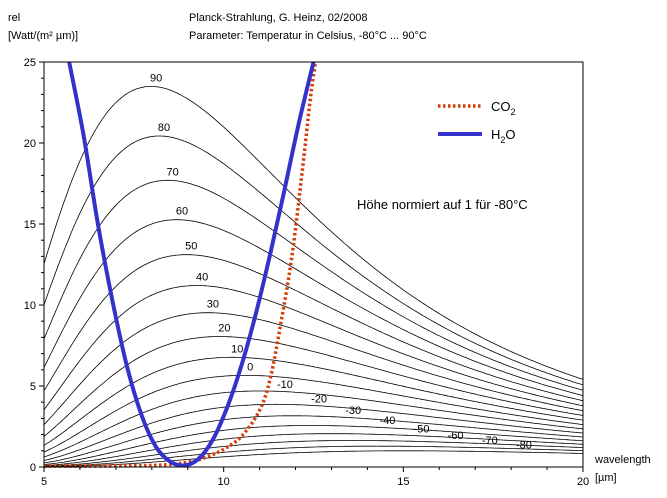 This screenshot has width=667, height=498. What do you see at coordinates (30, 144) in the screenshot?
I see `y-tick-label: 20` at bounding box center [30, 144].